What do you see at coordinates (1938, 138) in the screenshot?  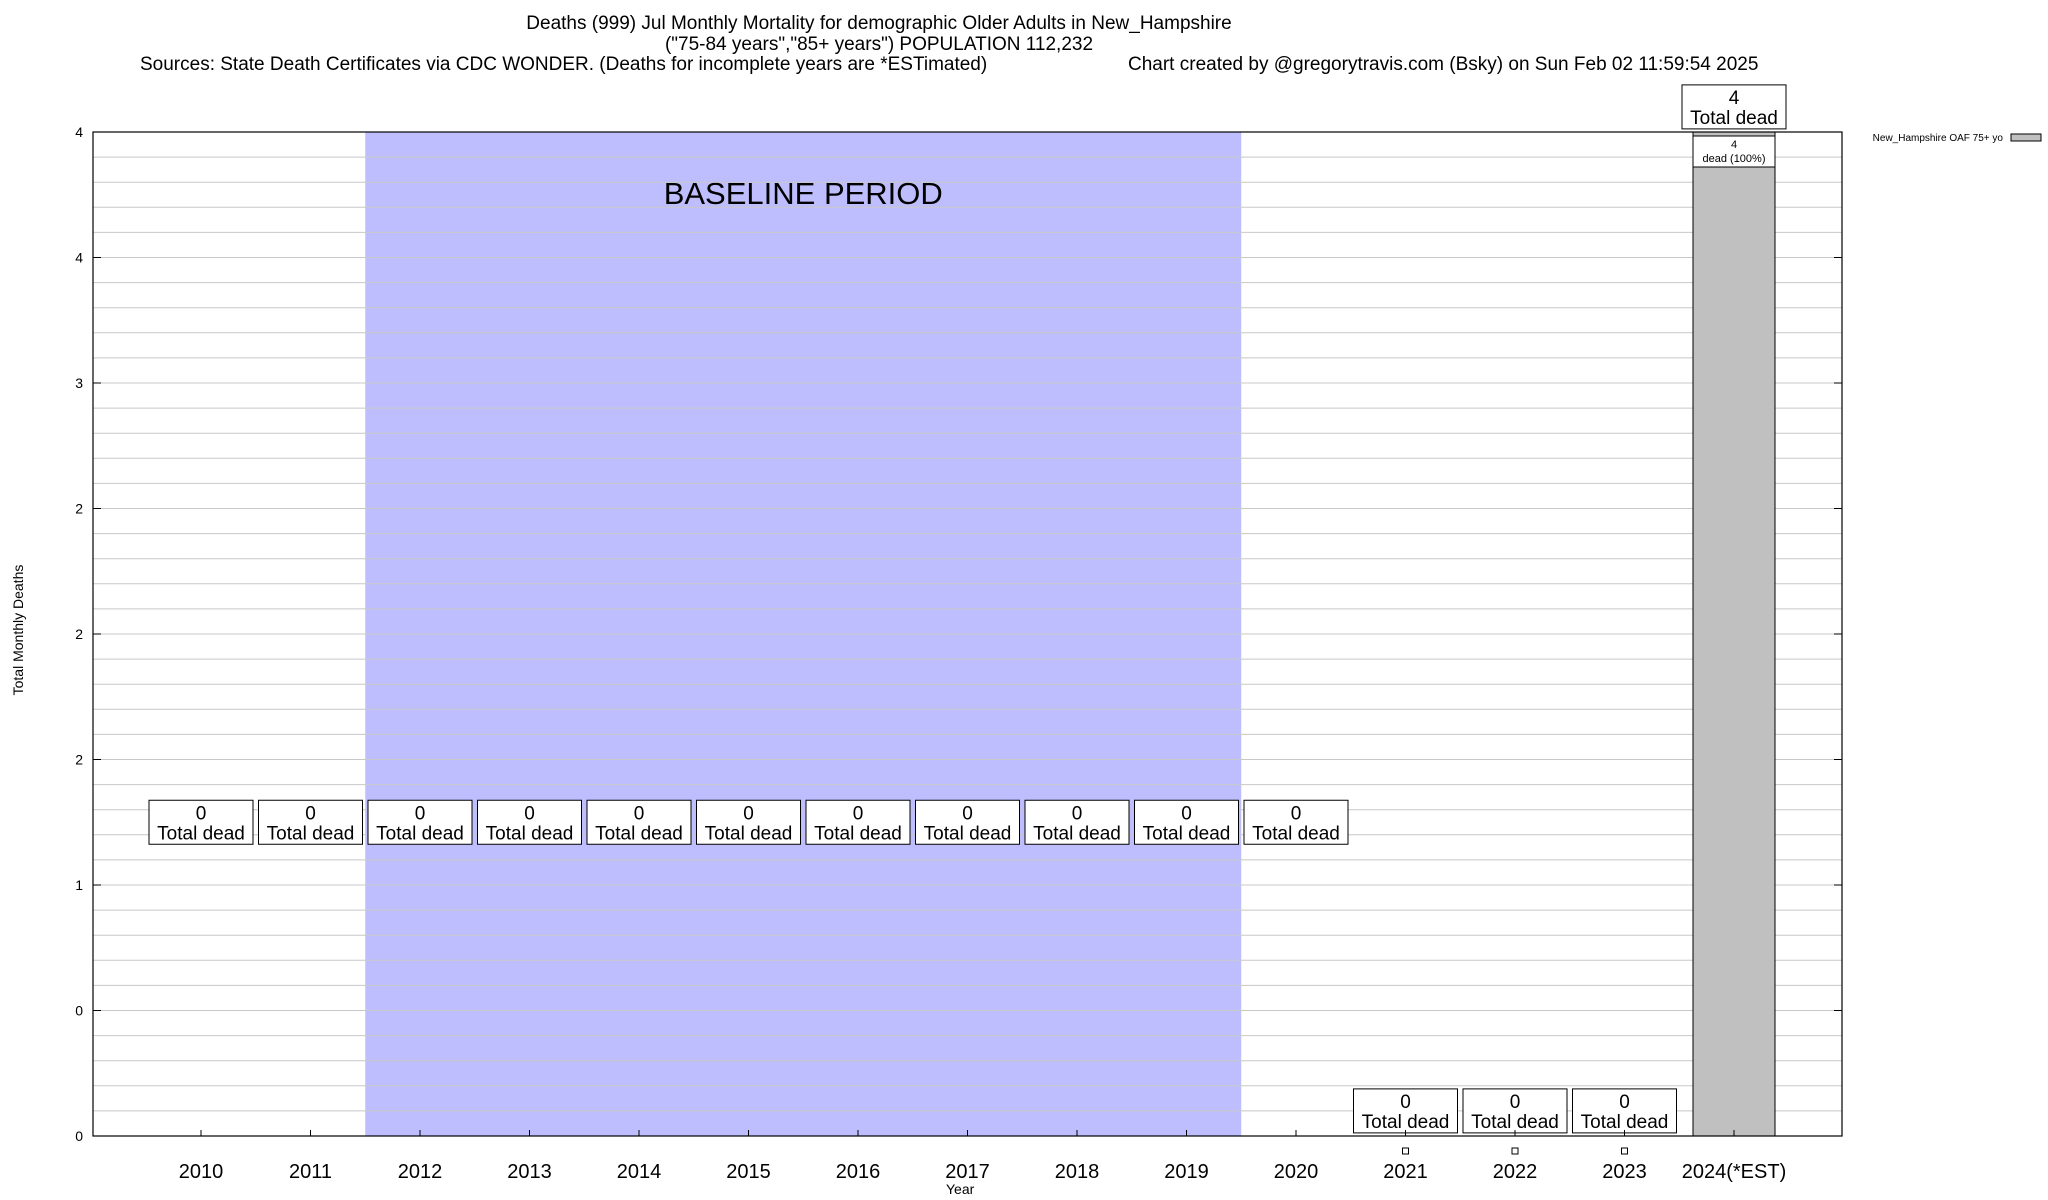 I see `legend-label: New_Hampshire OAF 75+ yo` at bounding box center [1938, 138].